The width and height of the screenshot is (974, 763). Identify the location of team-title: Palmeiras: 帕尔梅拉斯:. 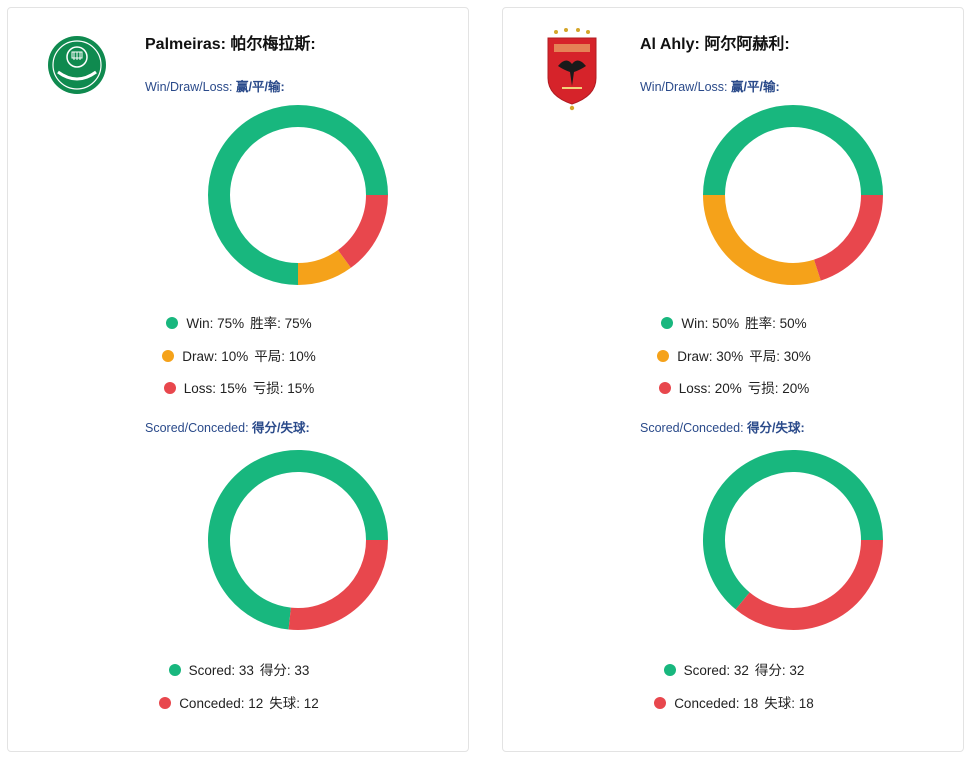
(230, 42).